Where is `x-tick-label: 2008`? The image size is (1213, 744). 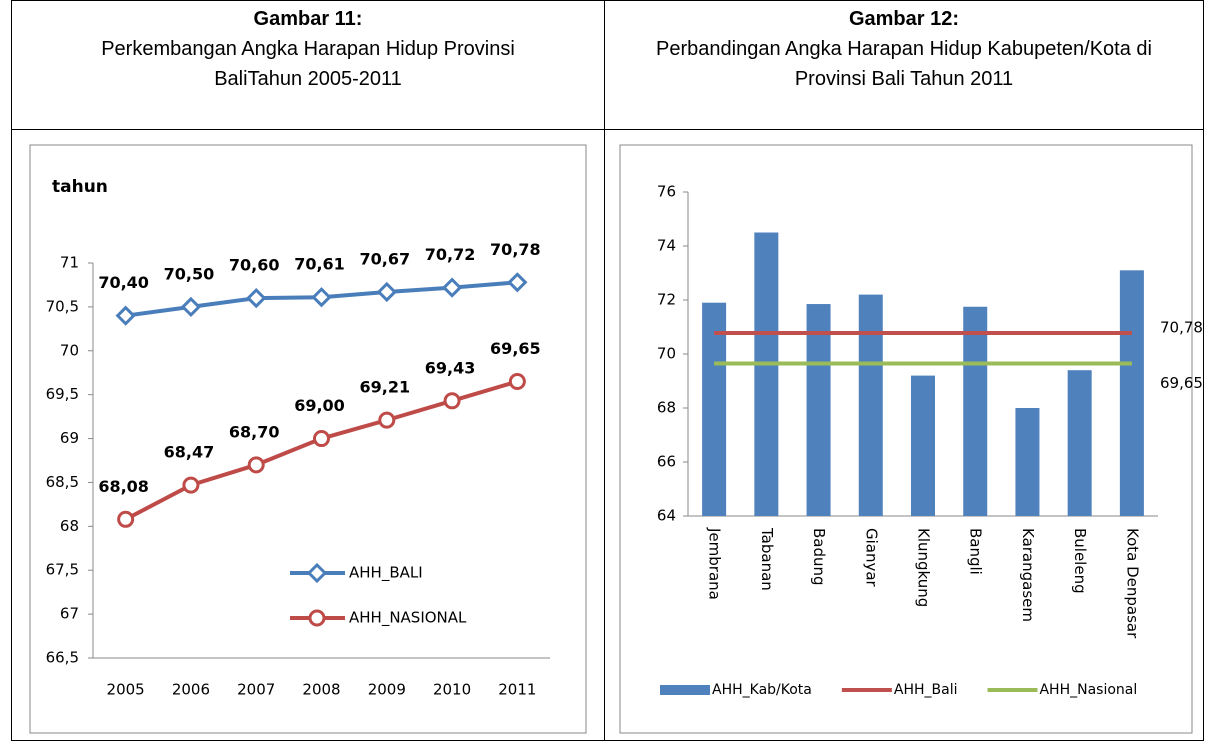 x-tick-label: 2008 is located at coordinates (321, 690).